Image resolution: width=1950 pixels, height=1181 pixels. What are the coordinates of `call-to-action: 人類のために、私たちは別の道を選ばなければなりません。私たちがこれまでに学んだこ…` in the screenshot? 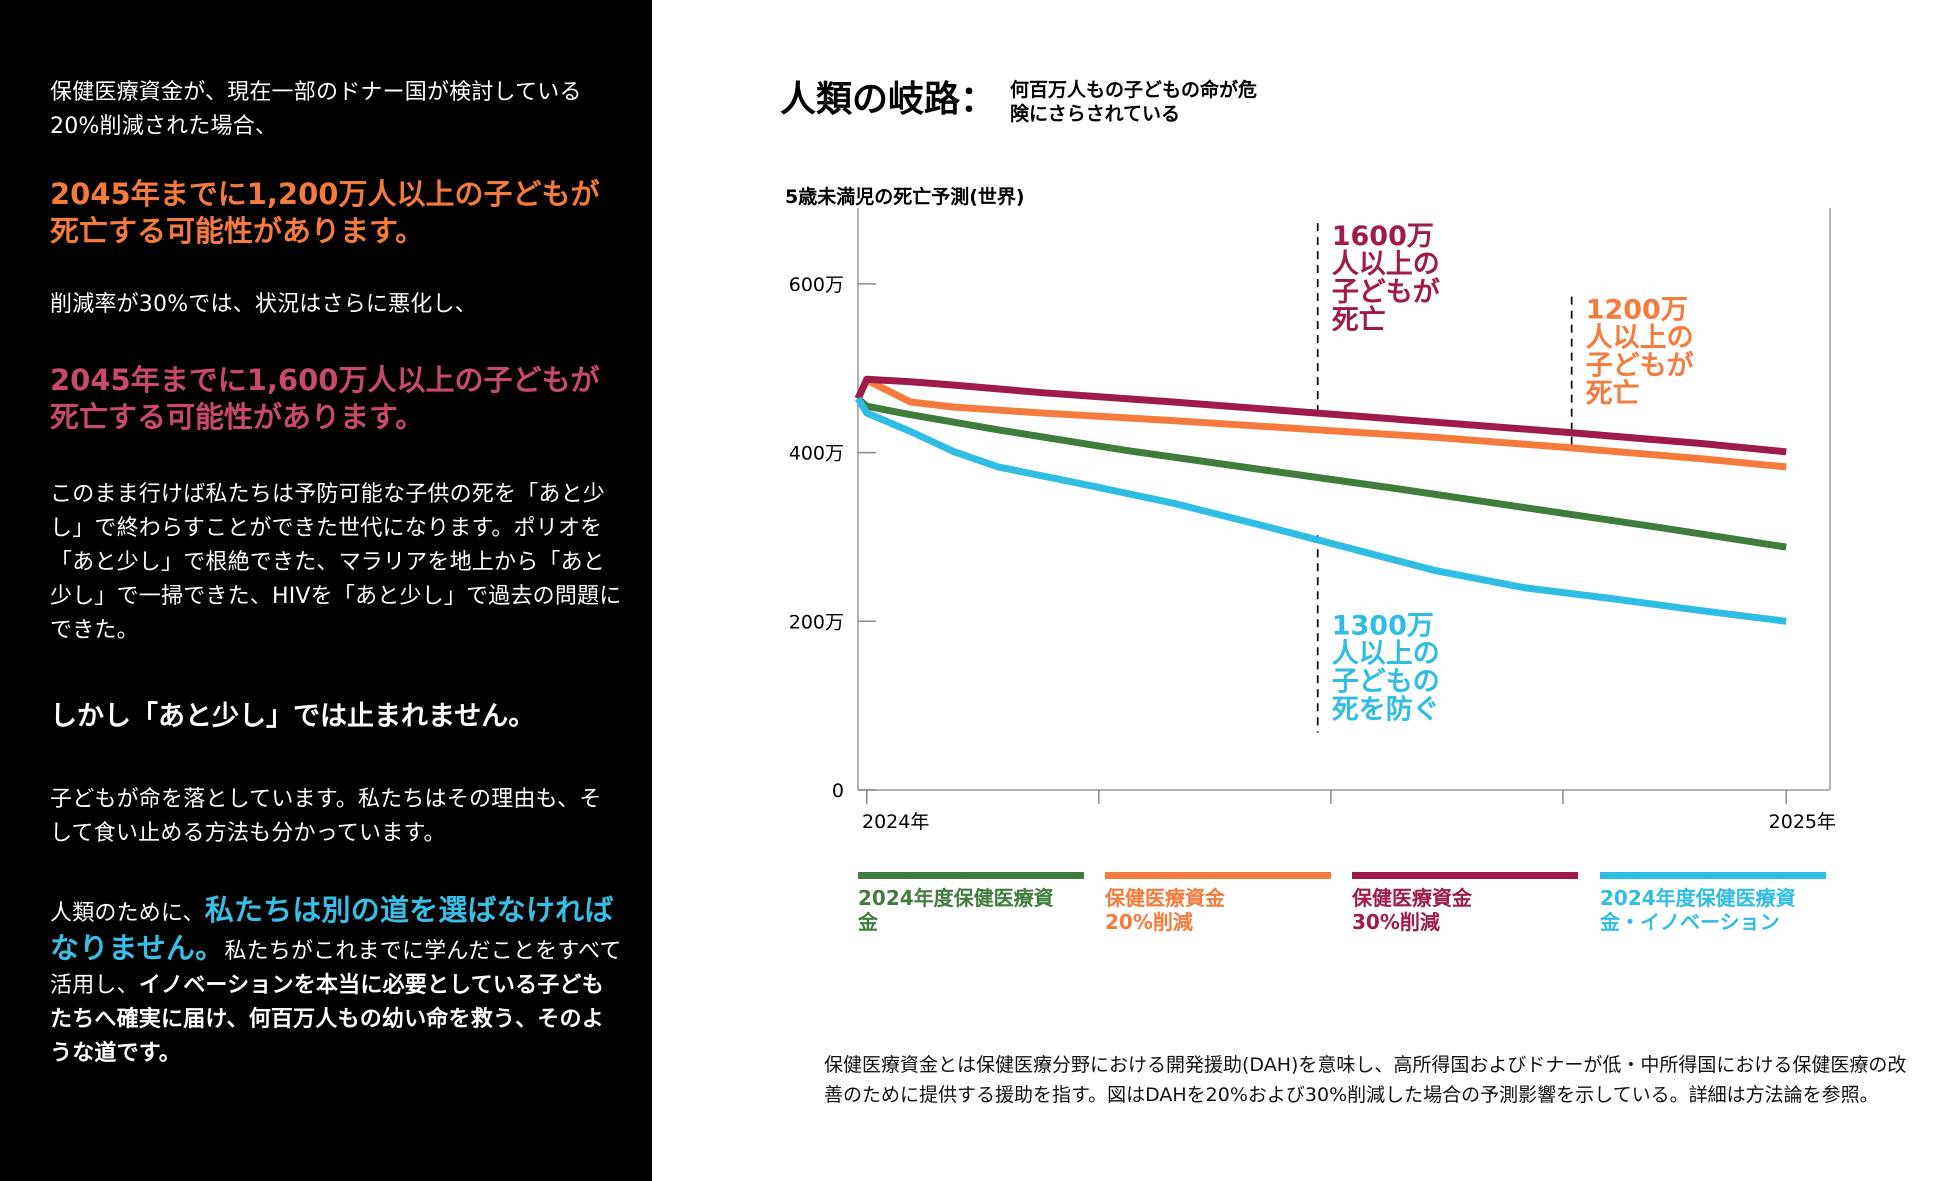 It's located at (336, 982).